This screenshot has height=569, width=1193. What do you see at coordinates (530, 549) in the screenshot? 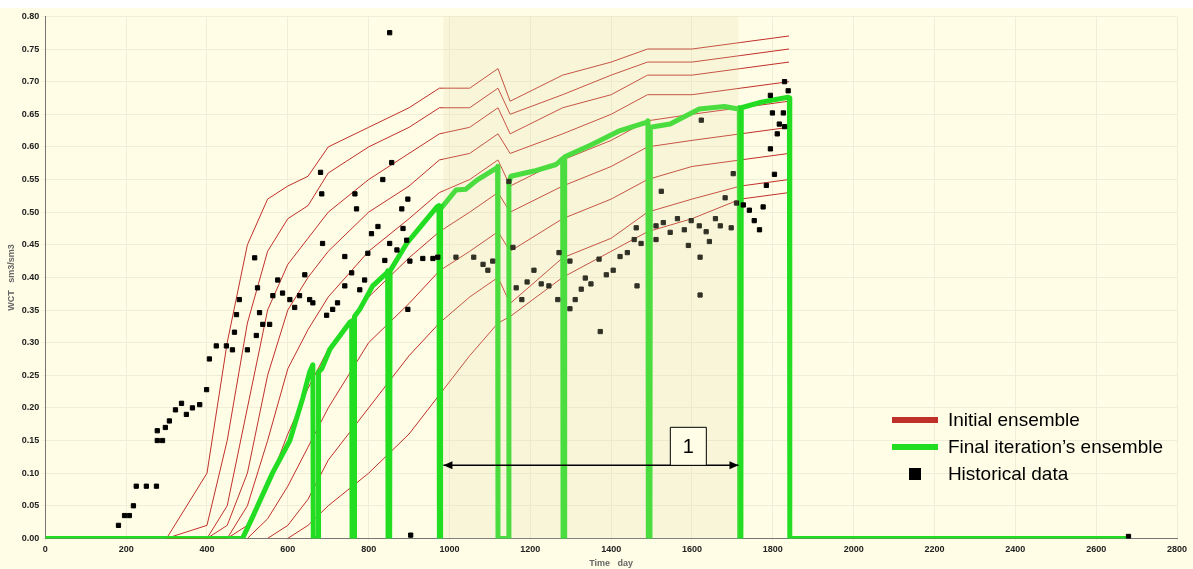
I see `x-tick-label: 1200` at bounding box center [530, 549].